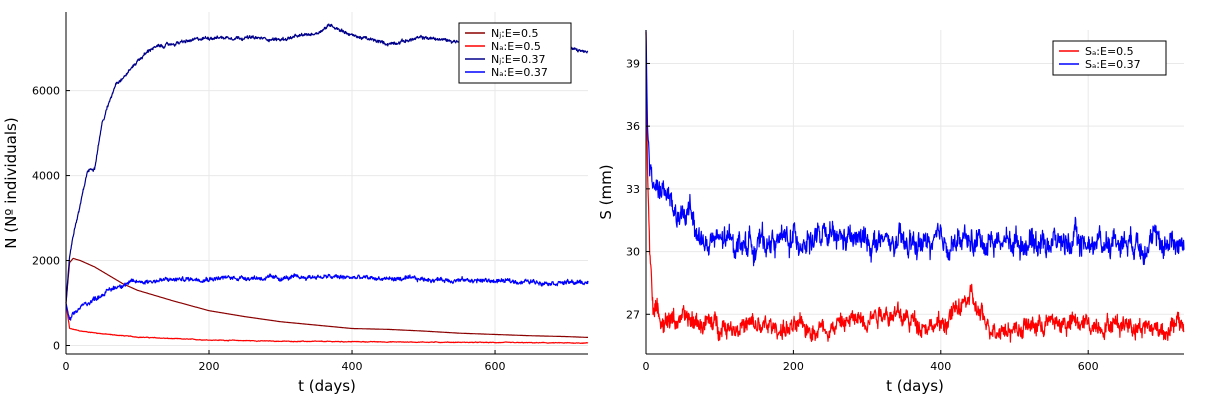  What do you see at coordinates (46, 261) in the screenshot?
I see `y-tick-label: 2000` at bounding box center [46, 261].